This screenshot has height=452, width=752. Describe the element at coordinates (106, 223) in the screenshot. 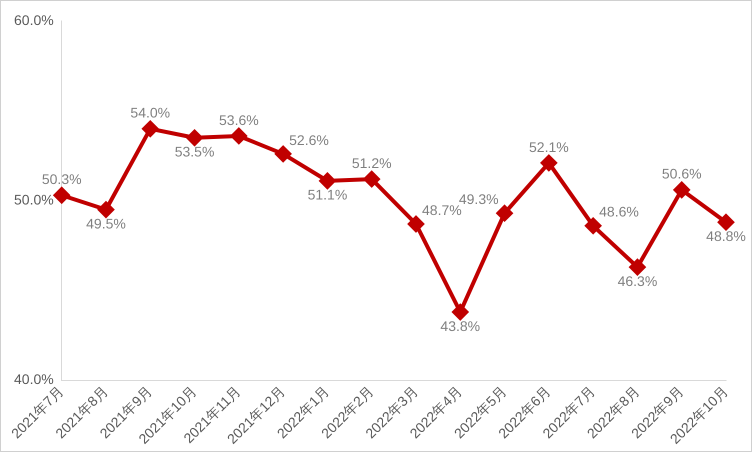

I see `data-label: 49.5%` at that location.